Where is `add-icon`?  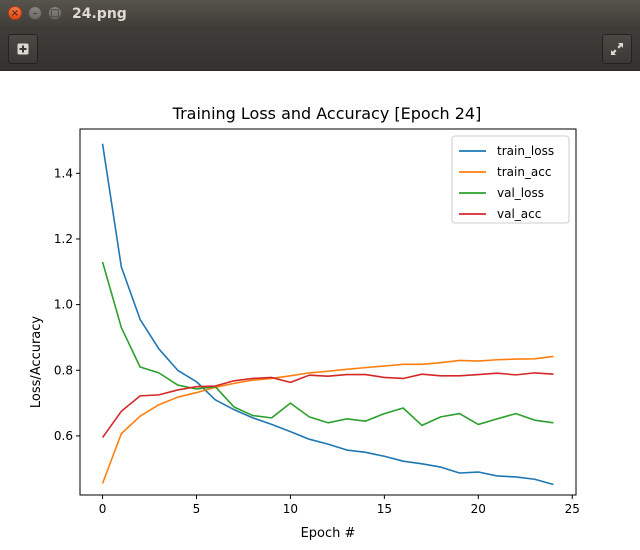 add-icon is located at coordinates (23, 49).